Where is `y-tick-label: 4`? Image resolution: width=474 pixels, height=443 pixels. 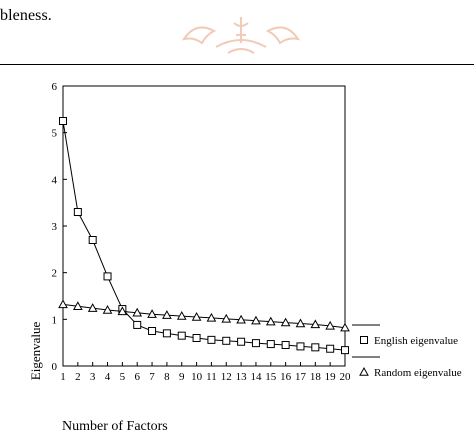
y-tick-label: 4 is located at coordinates (55, 180).